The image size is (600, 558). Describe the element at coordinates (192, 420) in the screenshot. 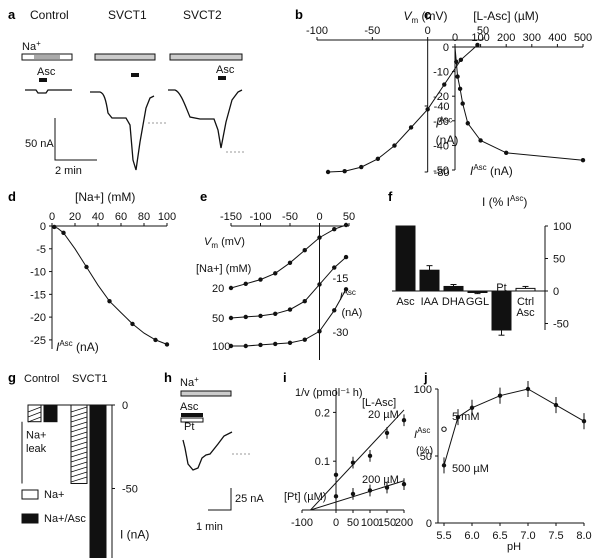

I see `pt-bar-h` at that location.